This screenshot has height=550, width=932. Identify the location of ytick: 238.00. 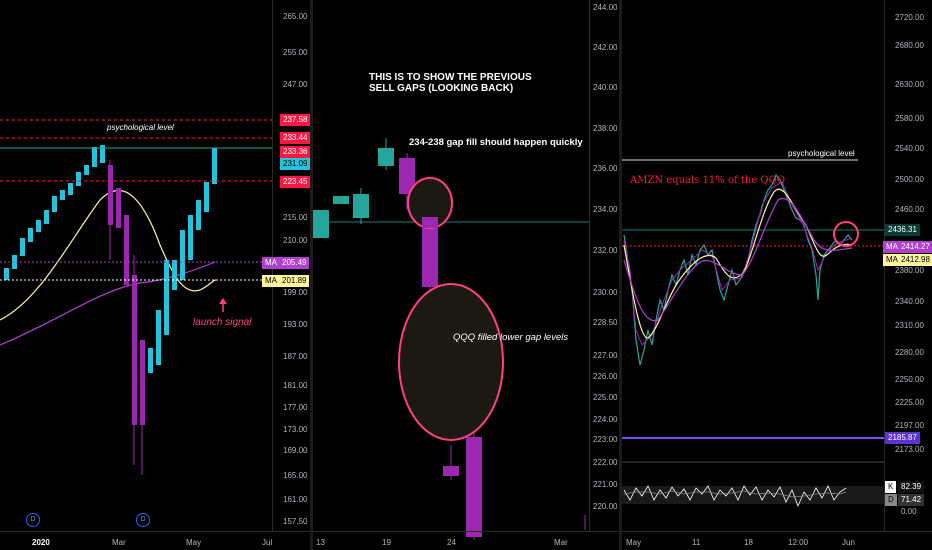
(605, 128).